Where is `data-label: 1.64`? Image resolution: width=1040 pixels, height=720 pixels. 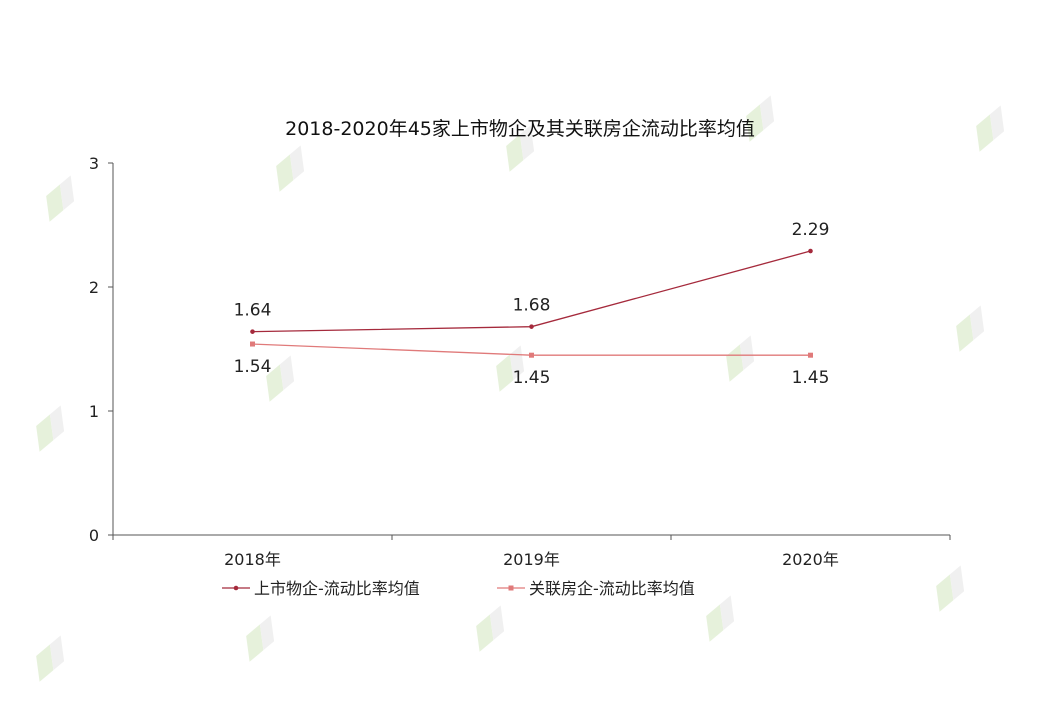 data-label: 1.64 is located at coordinates (253, 311).